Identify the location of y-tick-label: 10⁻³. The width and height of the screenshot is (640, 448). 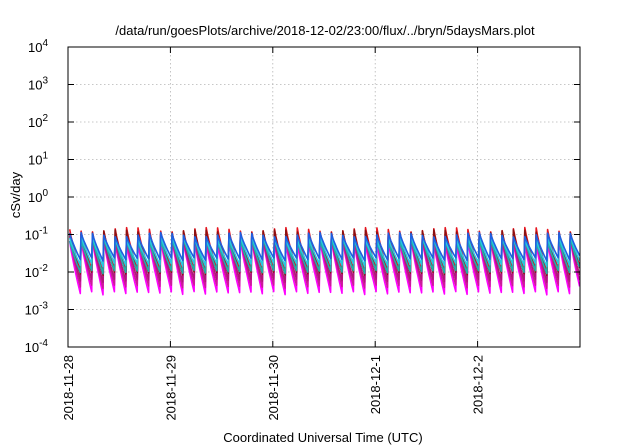
(37, 309).